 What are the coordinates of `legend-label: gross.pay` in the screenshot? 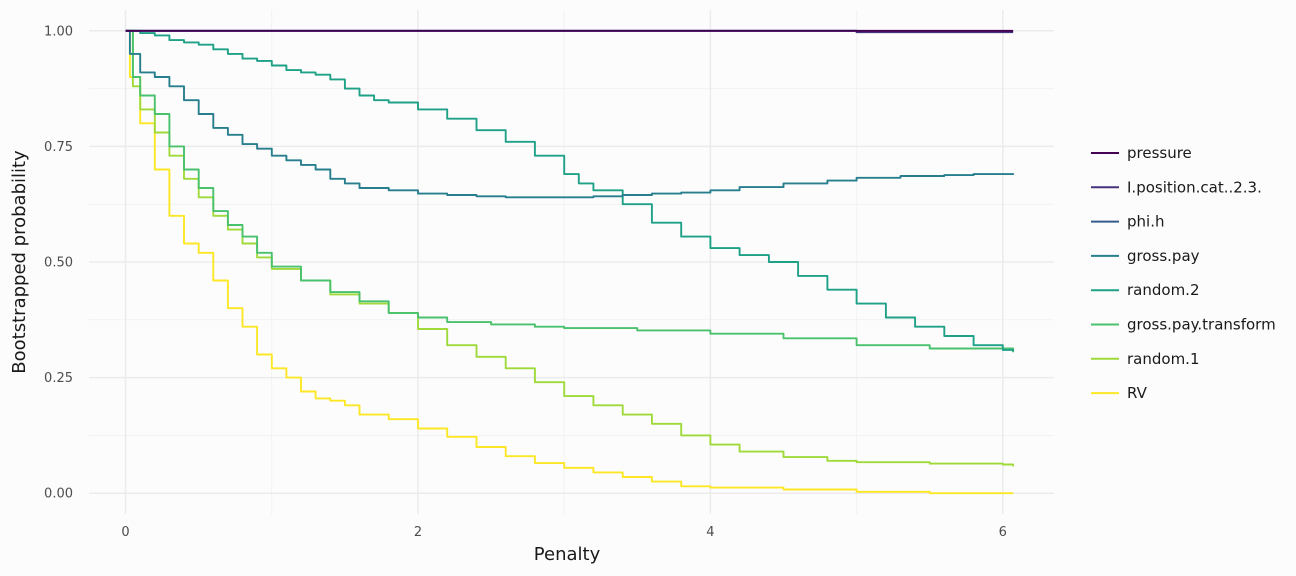 It's located at (1163, 256).